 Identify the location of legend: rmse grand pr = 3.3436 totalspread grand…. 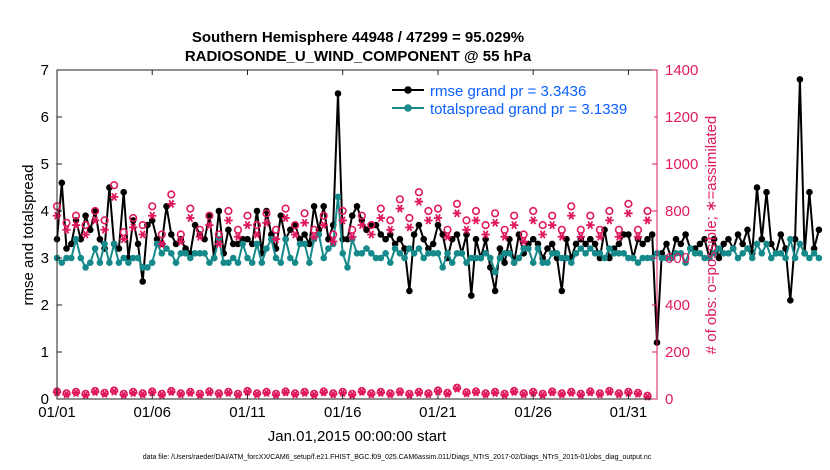
(521, 99).